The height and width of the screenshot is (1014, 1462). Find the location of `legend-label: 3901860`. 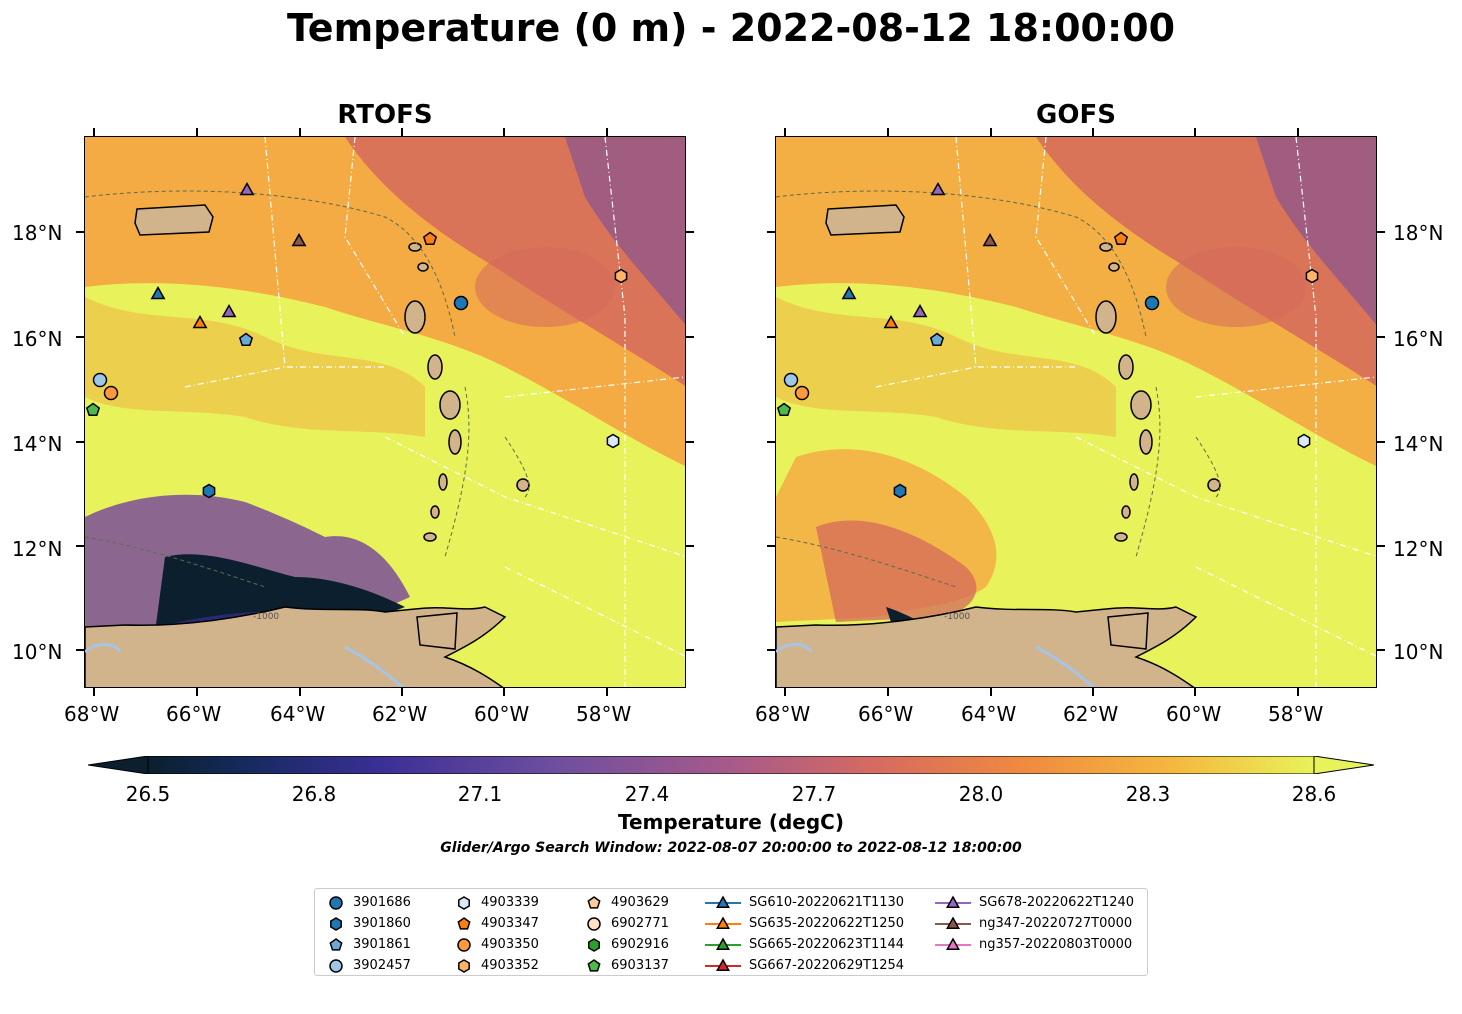

legend-label: 3901860 is located at coordinates (382, 923).